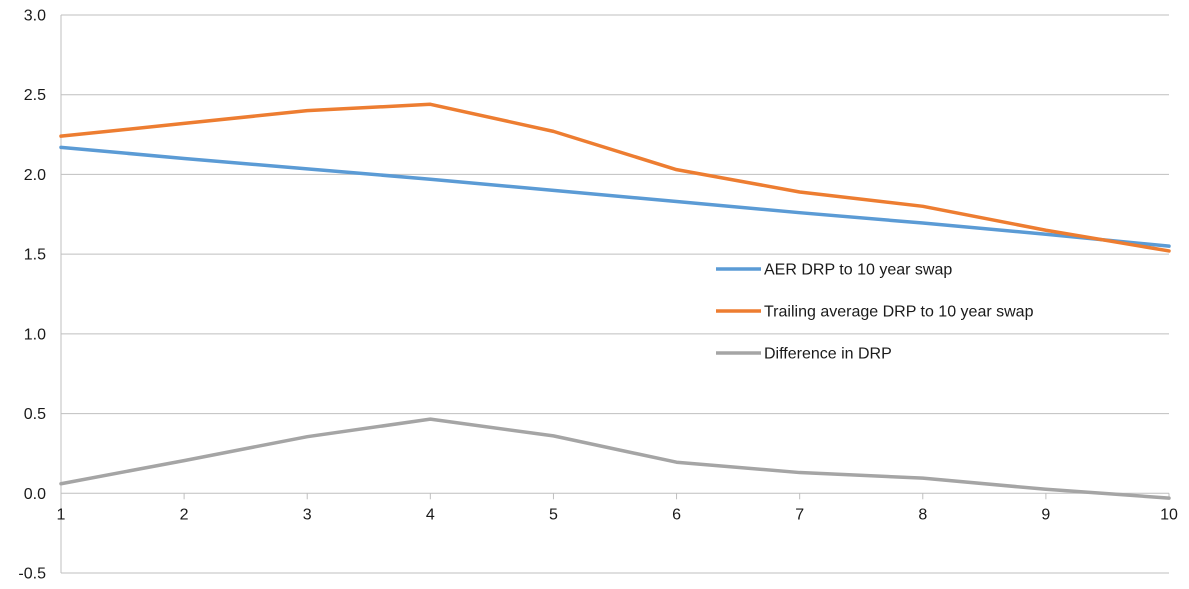  I want to click on y-tick-label: 1.0, so click(35, 334).